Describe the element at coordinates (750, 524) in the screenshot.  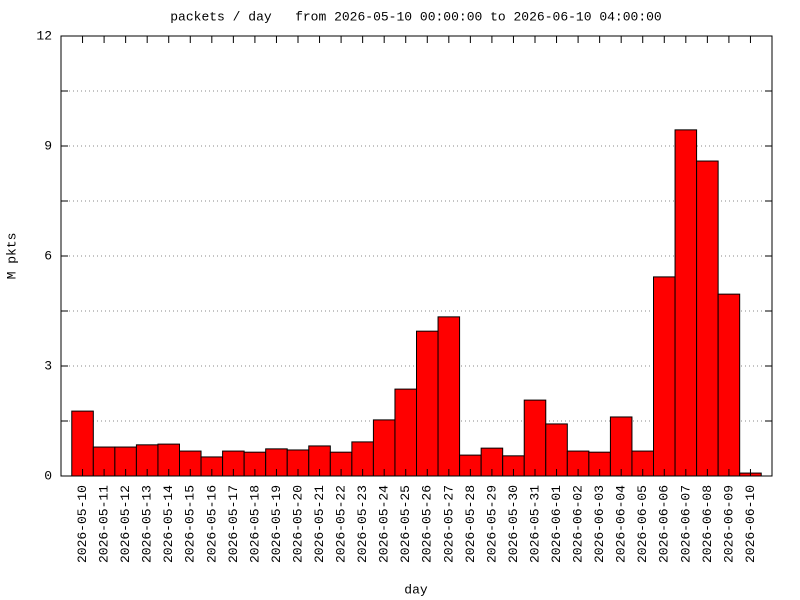
I see `x-tick-label: 2026-06-10` at that location.